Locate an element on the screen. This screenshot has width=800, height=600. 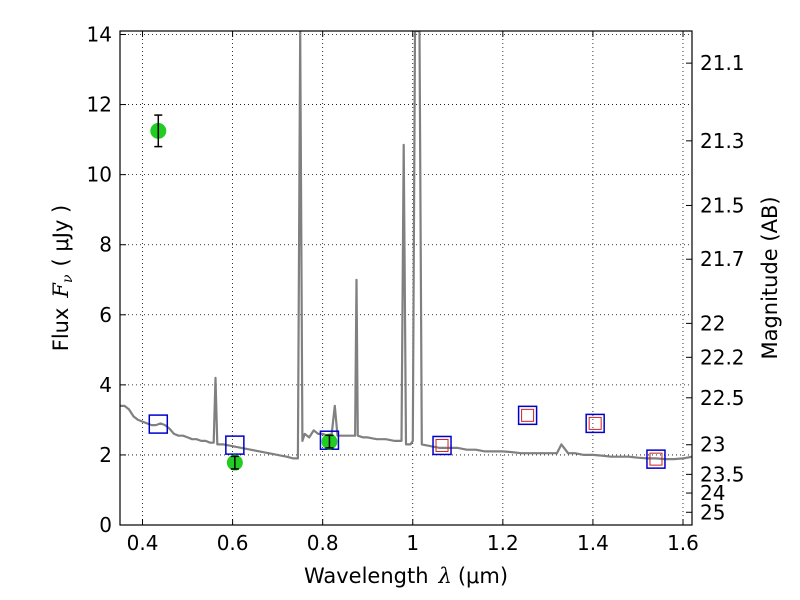
y2-tick-label: 21.5 is located at coordinates (722, 205).